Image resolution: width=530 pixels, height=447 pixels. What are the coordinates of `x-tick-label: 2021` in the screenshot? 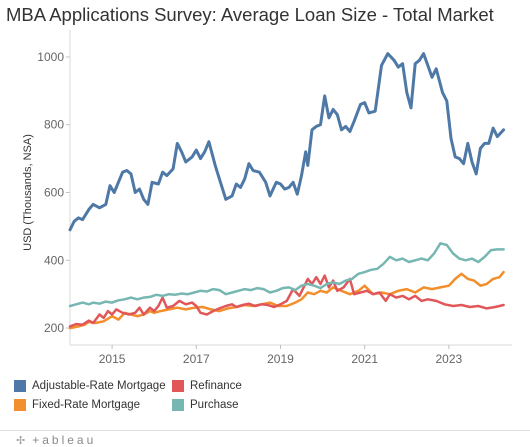 It's located at (364, 359).